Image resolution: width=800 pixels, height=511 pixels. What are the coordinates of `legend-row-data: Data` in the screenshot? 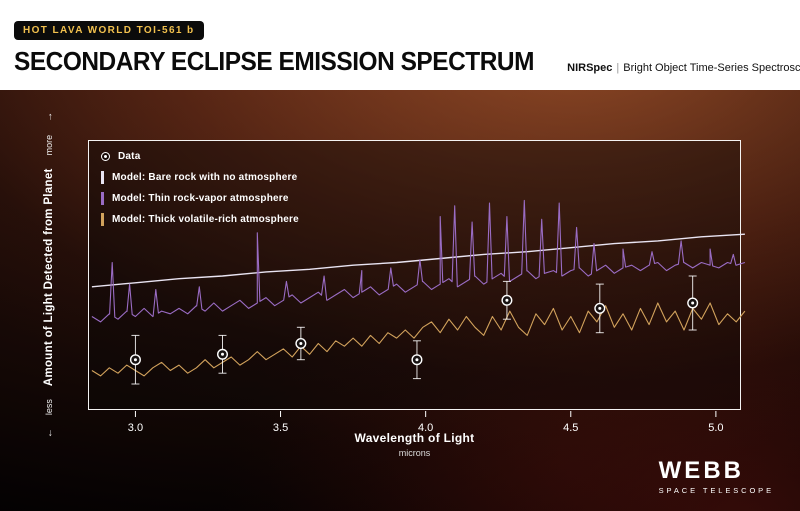 It's located at (200, 156).